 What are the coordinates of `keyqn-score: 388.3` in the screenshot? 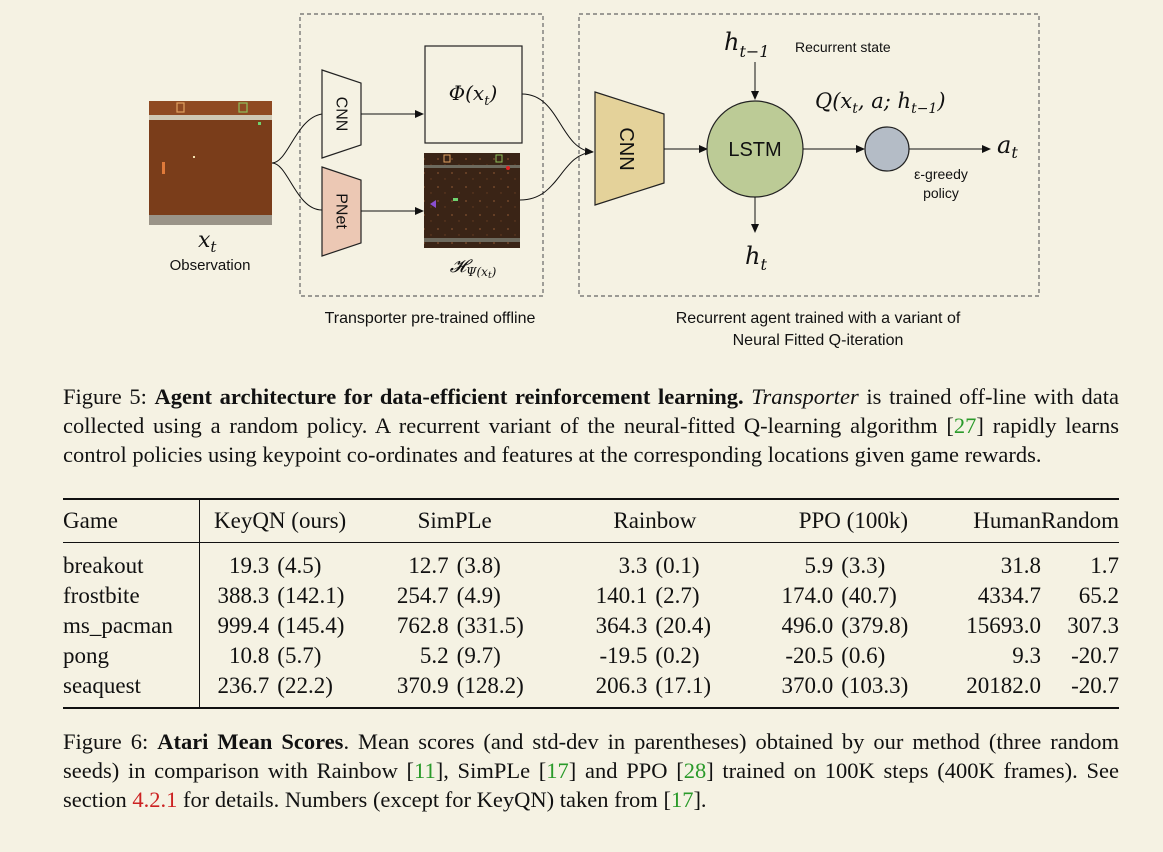 It's located at (234, 596).